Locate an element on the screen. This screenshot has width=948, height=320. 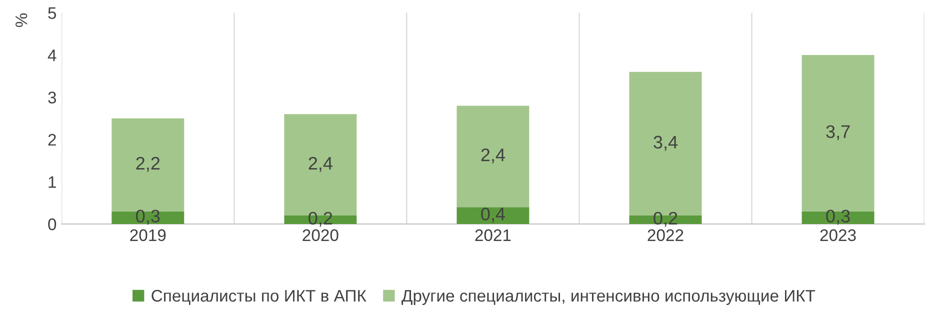
y-tick-label: 4 is located at coordinates (52, 56).